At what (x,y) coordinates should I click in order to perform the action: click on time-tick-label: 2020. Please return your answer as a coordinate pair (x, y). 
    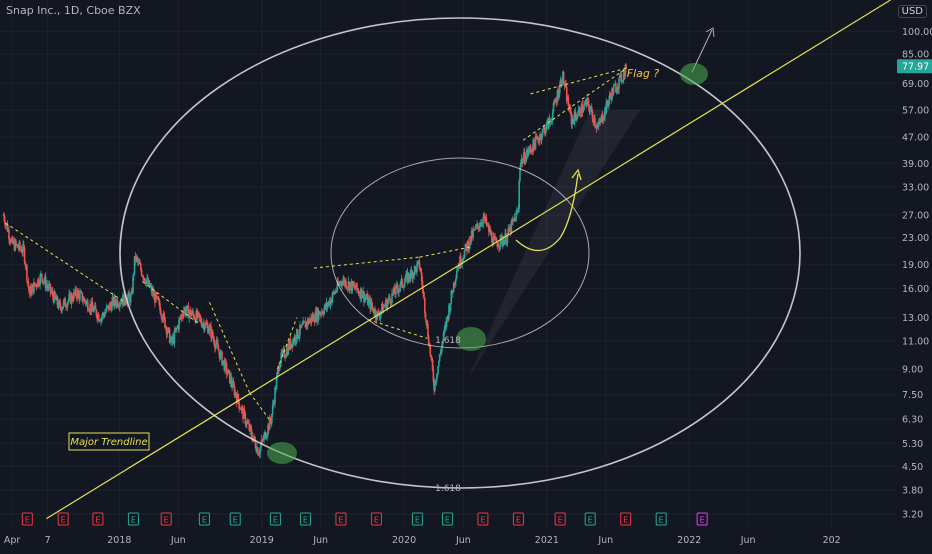
    Looking at the image, I should click on (404, 540).